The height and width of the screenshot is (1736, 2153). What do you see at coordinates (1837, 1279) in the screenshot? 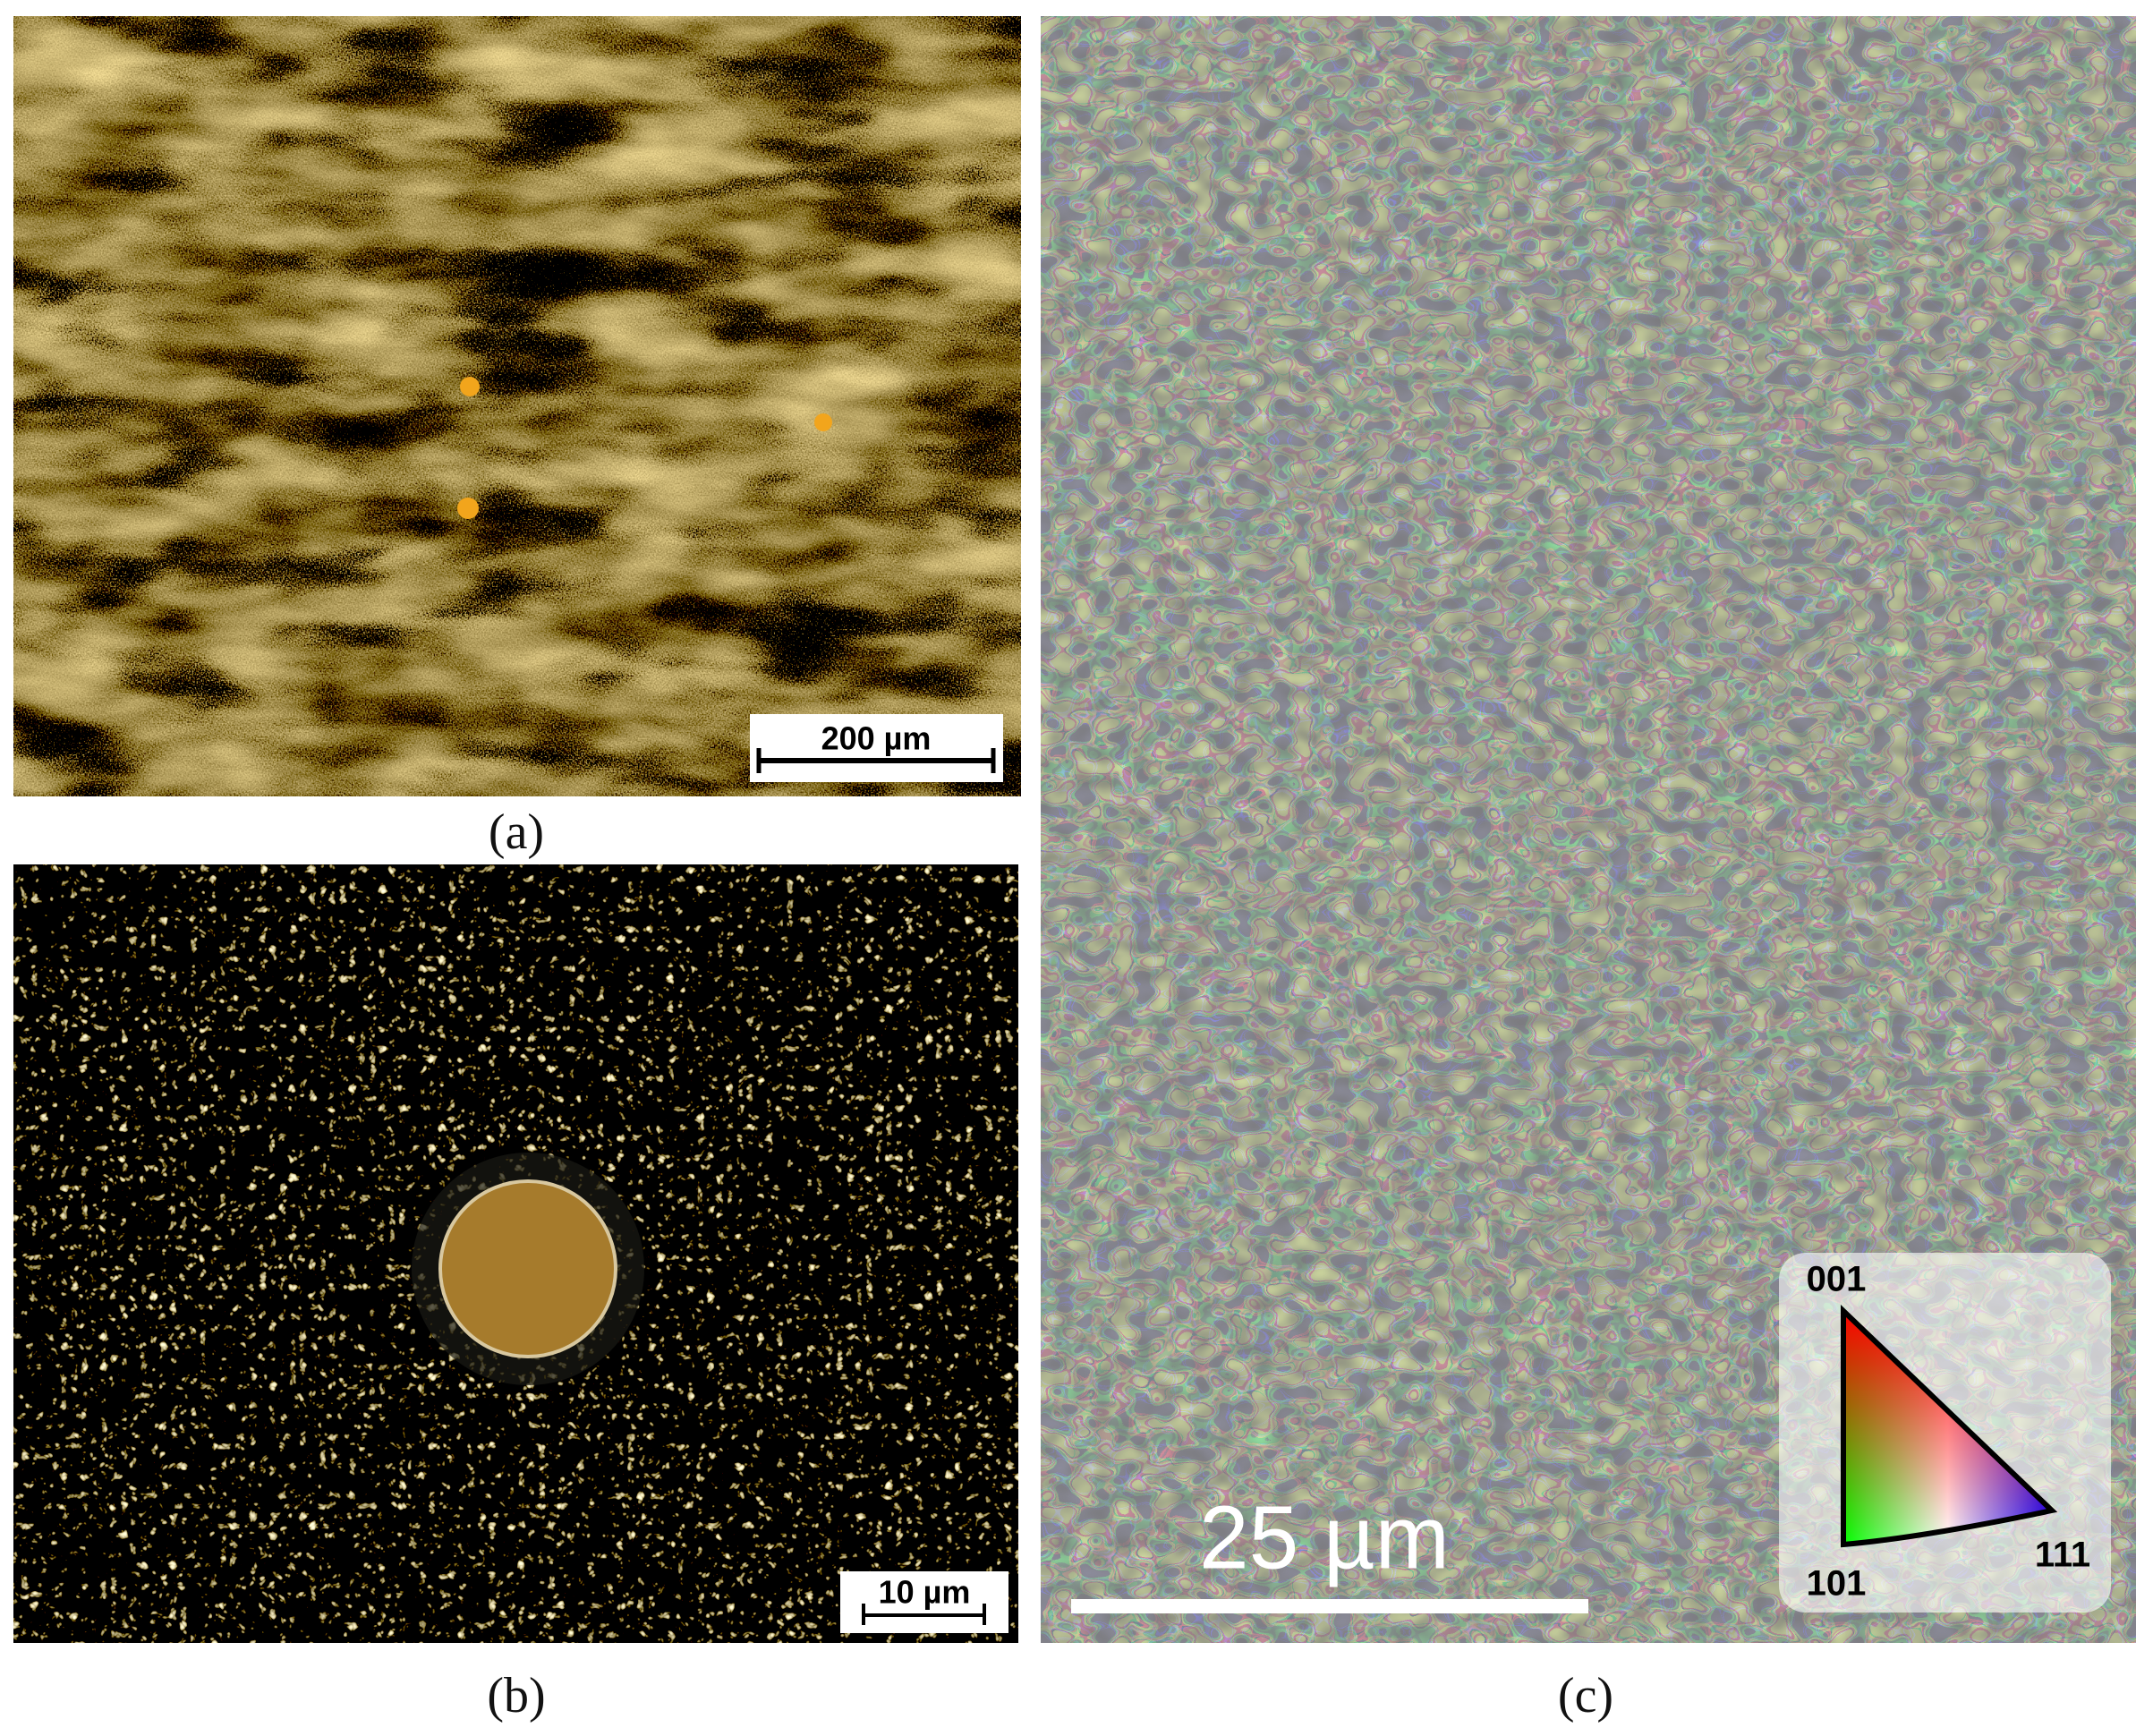
I see `ipf-label: 001` at bounding box center [1837, 1279].